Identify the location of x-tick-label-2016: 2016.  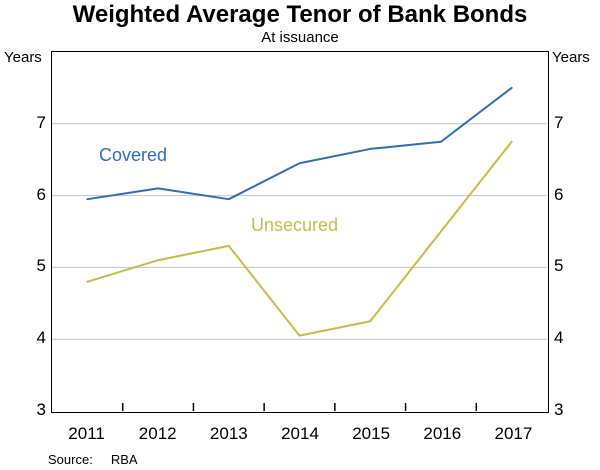
(442, 433).